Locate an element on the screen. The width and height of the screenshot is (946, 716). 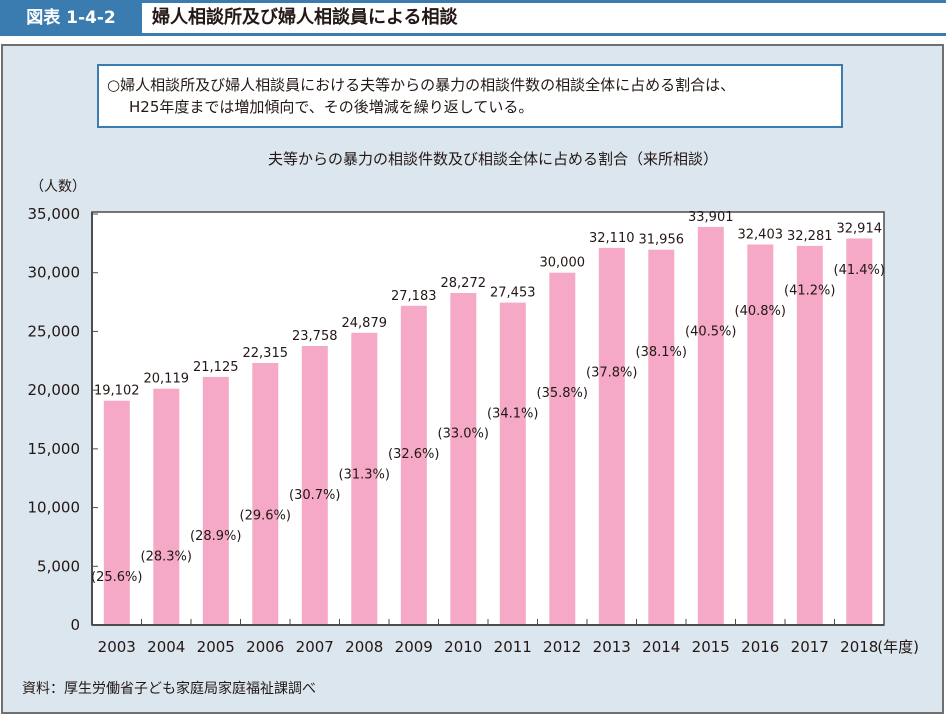
percent-label: (30.7%) is located at coordinates (314, 495).